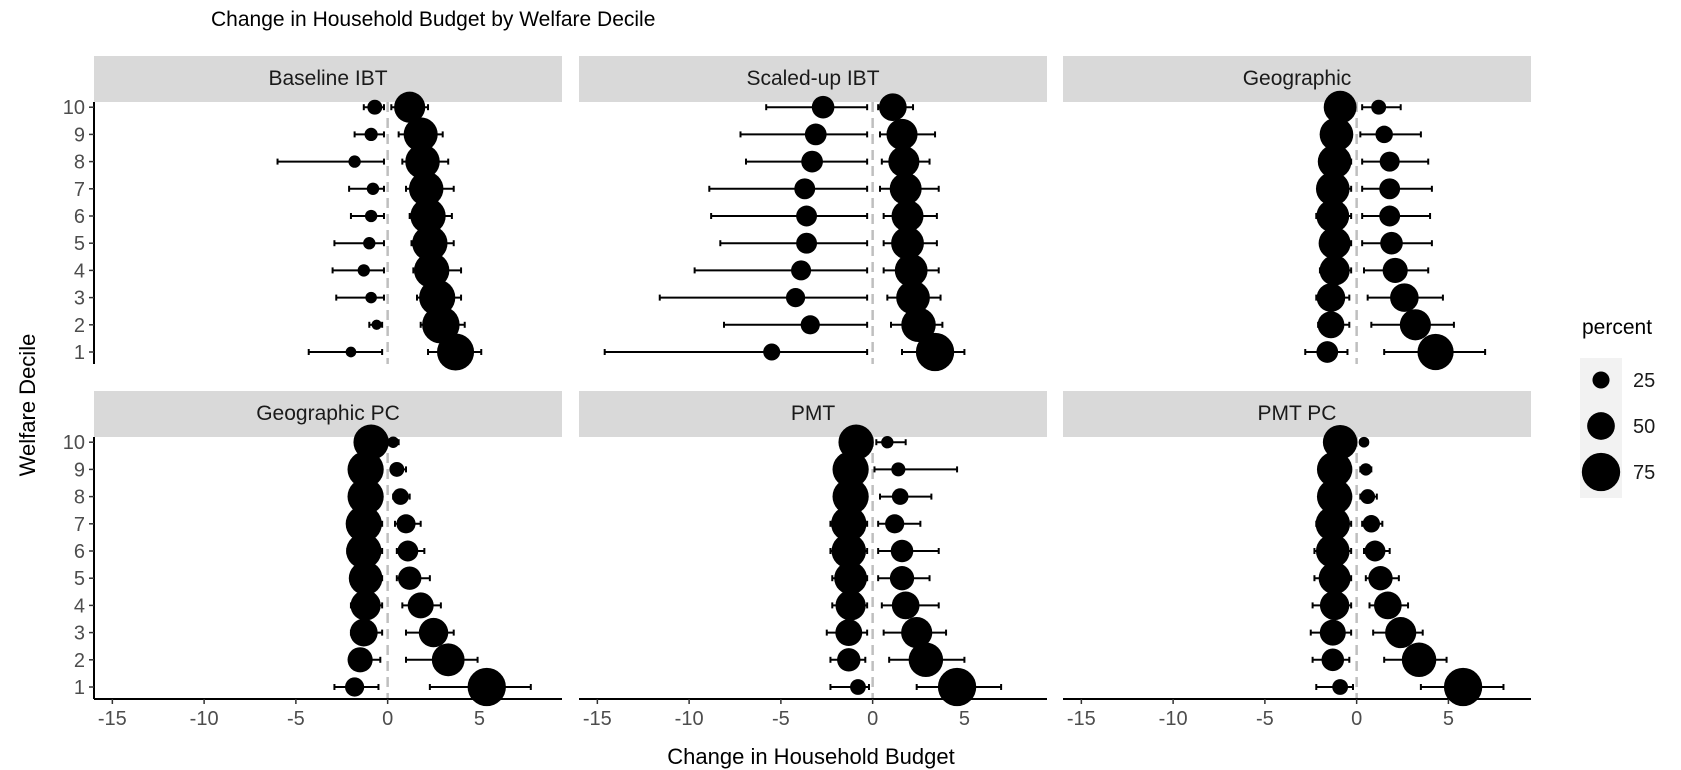 This screenshot has height=770, width=1681. I want to click on panel-strip-label: Geographic PC, so click(328, 413).